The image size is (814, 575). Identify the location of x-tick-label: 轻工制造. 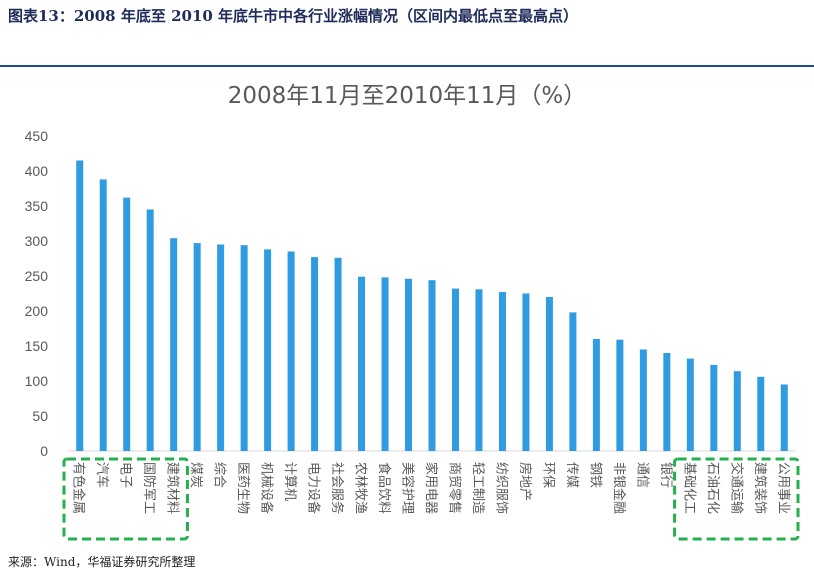
(477, 488).